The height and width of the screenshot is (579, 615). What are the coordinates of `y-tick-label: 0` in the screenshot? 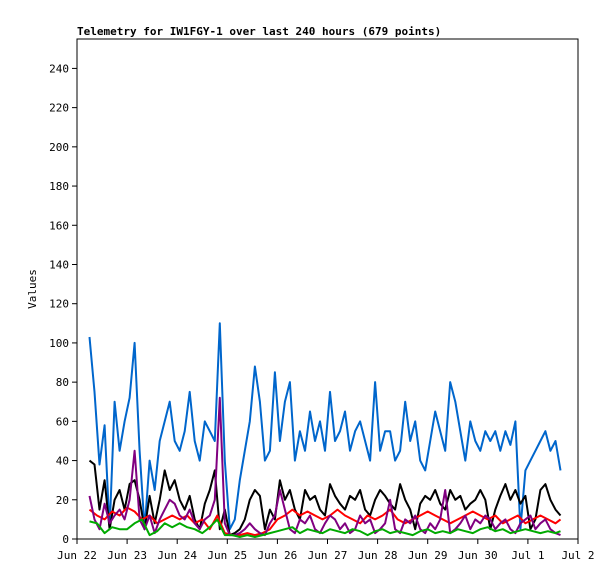 It's located at (65, 539).